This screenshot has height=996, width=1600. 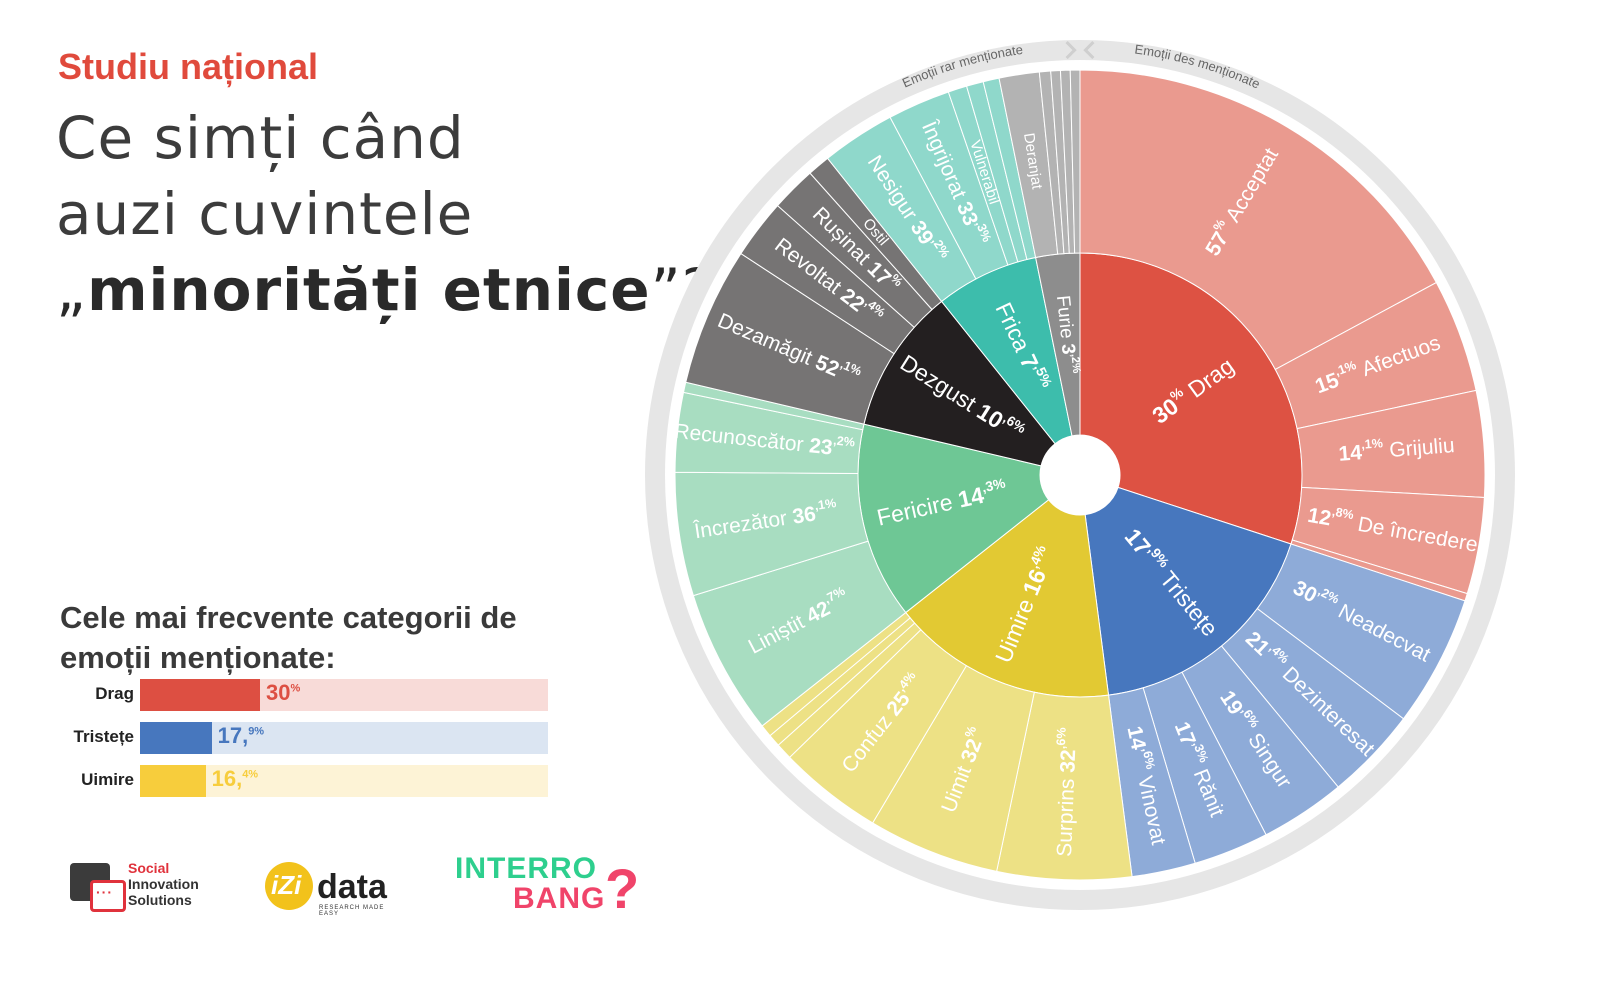 What do you see at coordinates (804, 515) in the screenshot?
I see `value-label: 36` at bounding box center [804, 515].